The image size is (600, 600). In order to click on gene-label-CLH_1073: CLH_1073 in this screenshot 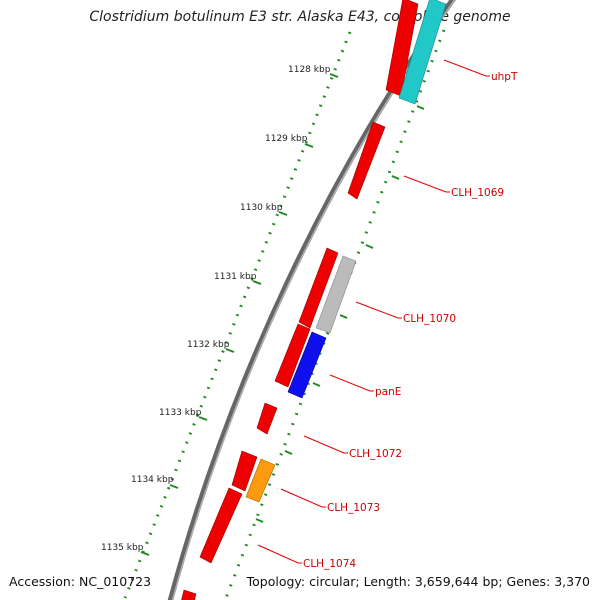, I will do `click(353, 508)`.